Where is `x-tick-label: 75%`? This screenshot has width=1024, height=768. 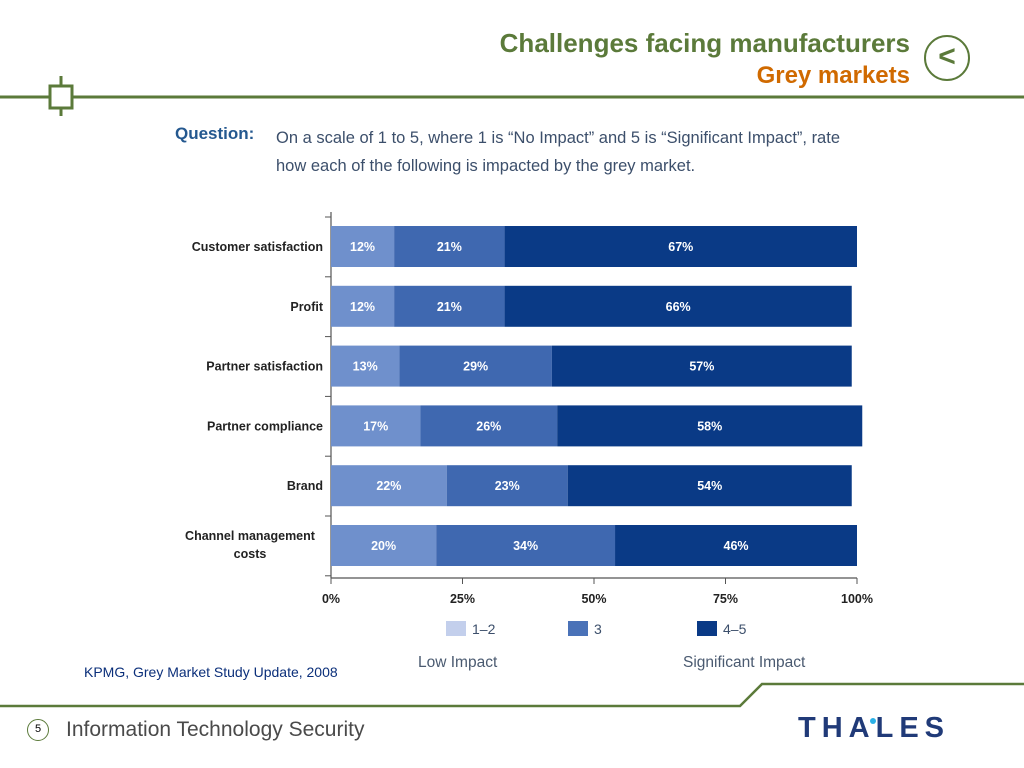
x-tick-label: 75% is located at coordinates (725, 599).